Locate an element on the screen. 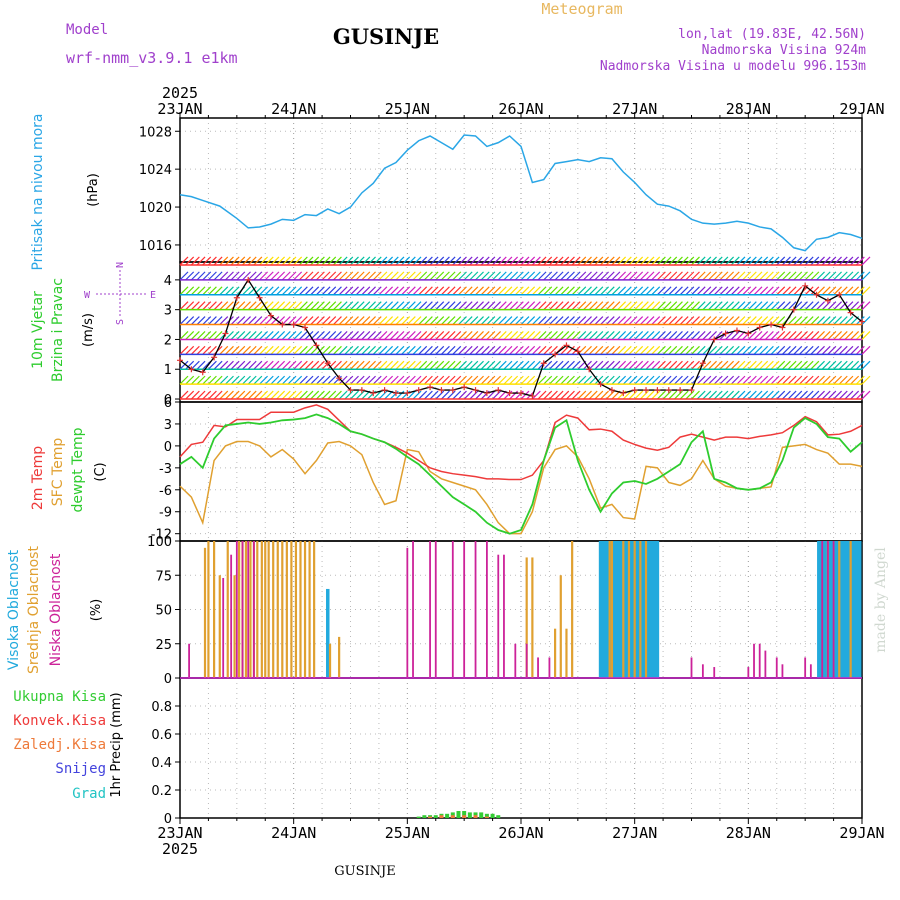 The height and width of the screenshot is (900, 900). temp-unit-label: (C) is located at coordinates (100, 471).